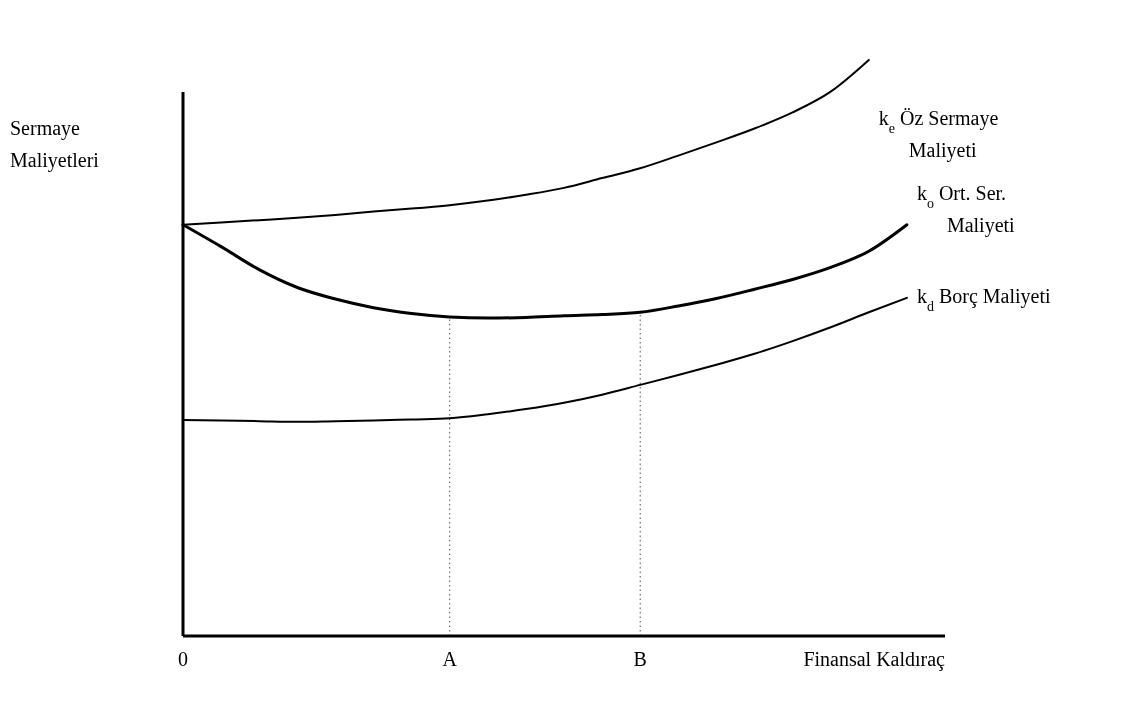 This screenshot has height=714, width=1121. Describe the element at coordinates (966, 209) in the screenshot. I see `series-label: k$_{o}$ Ort. Ser. Maliyeti` at that location.